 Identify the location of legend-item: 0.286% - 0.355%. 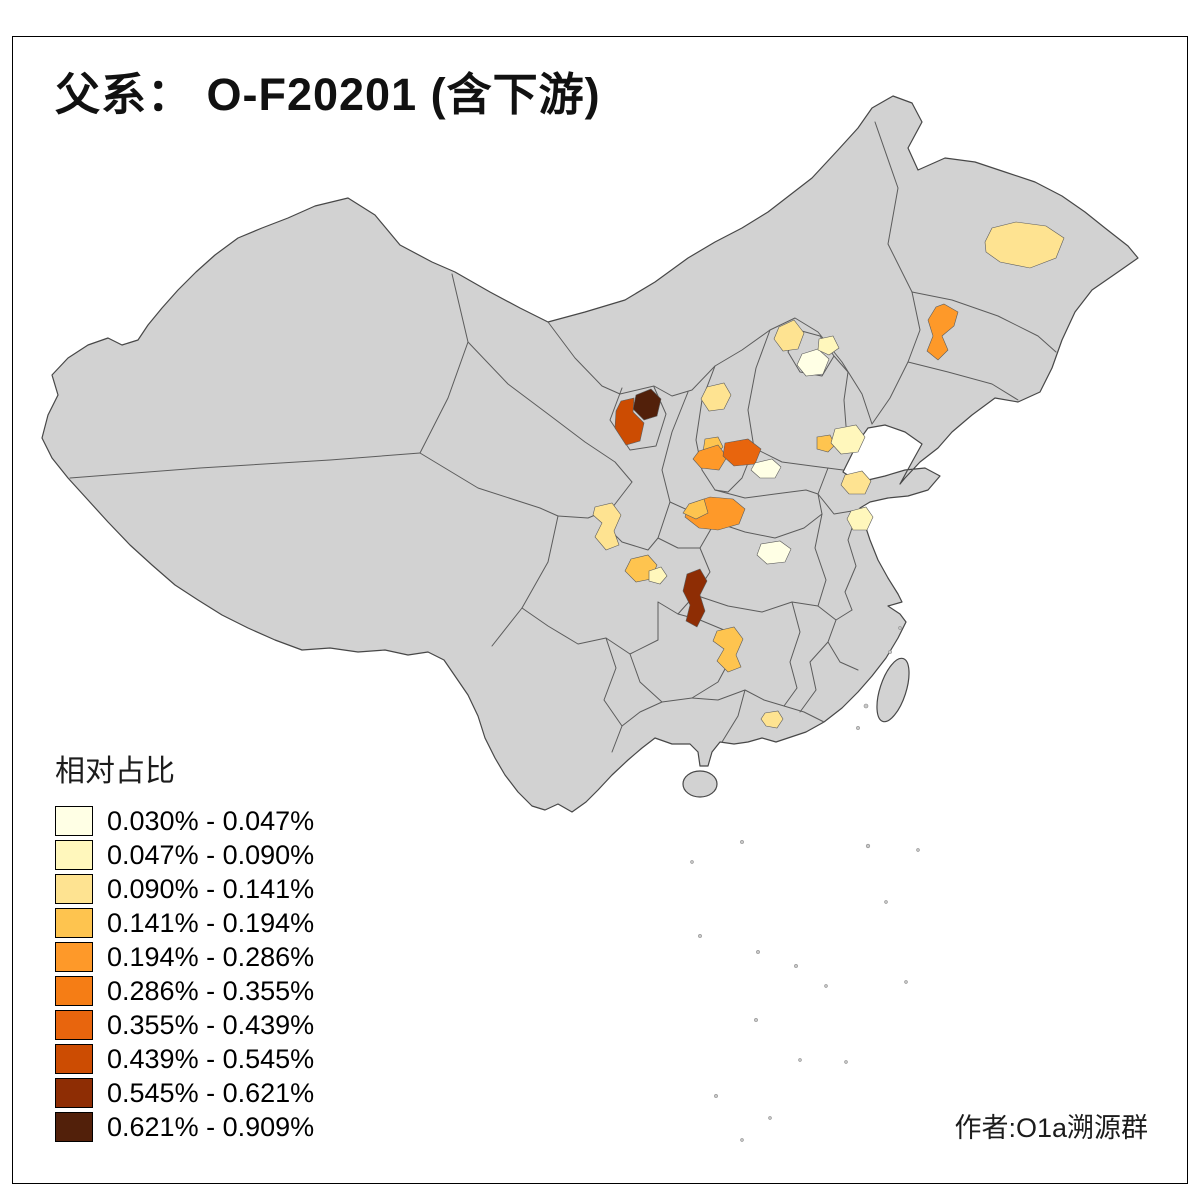
(184, 991).